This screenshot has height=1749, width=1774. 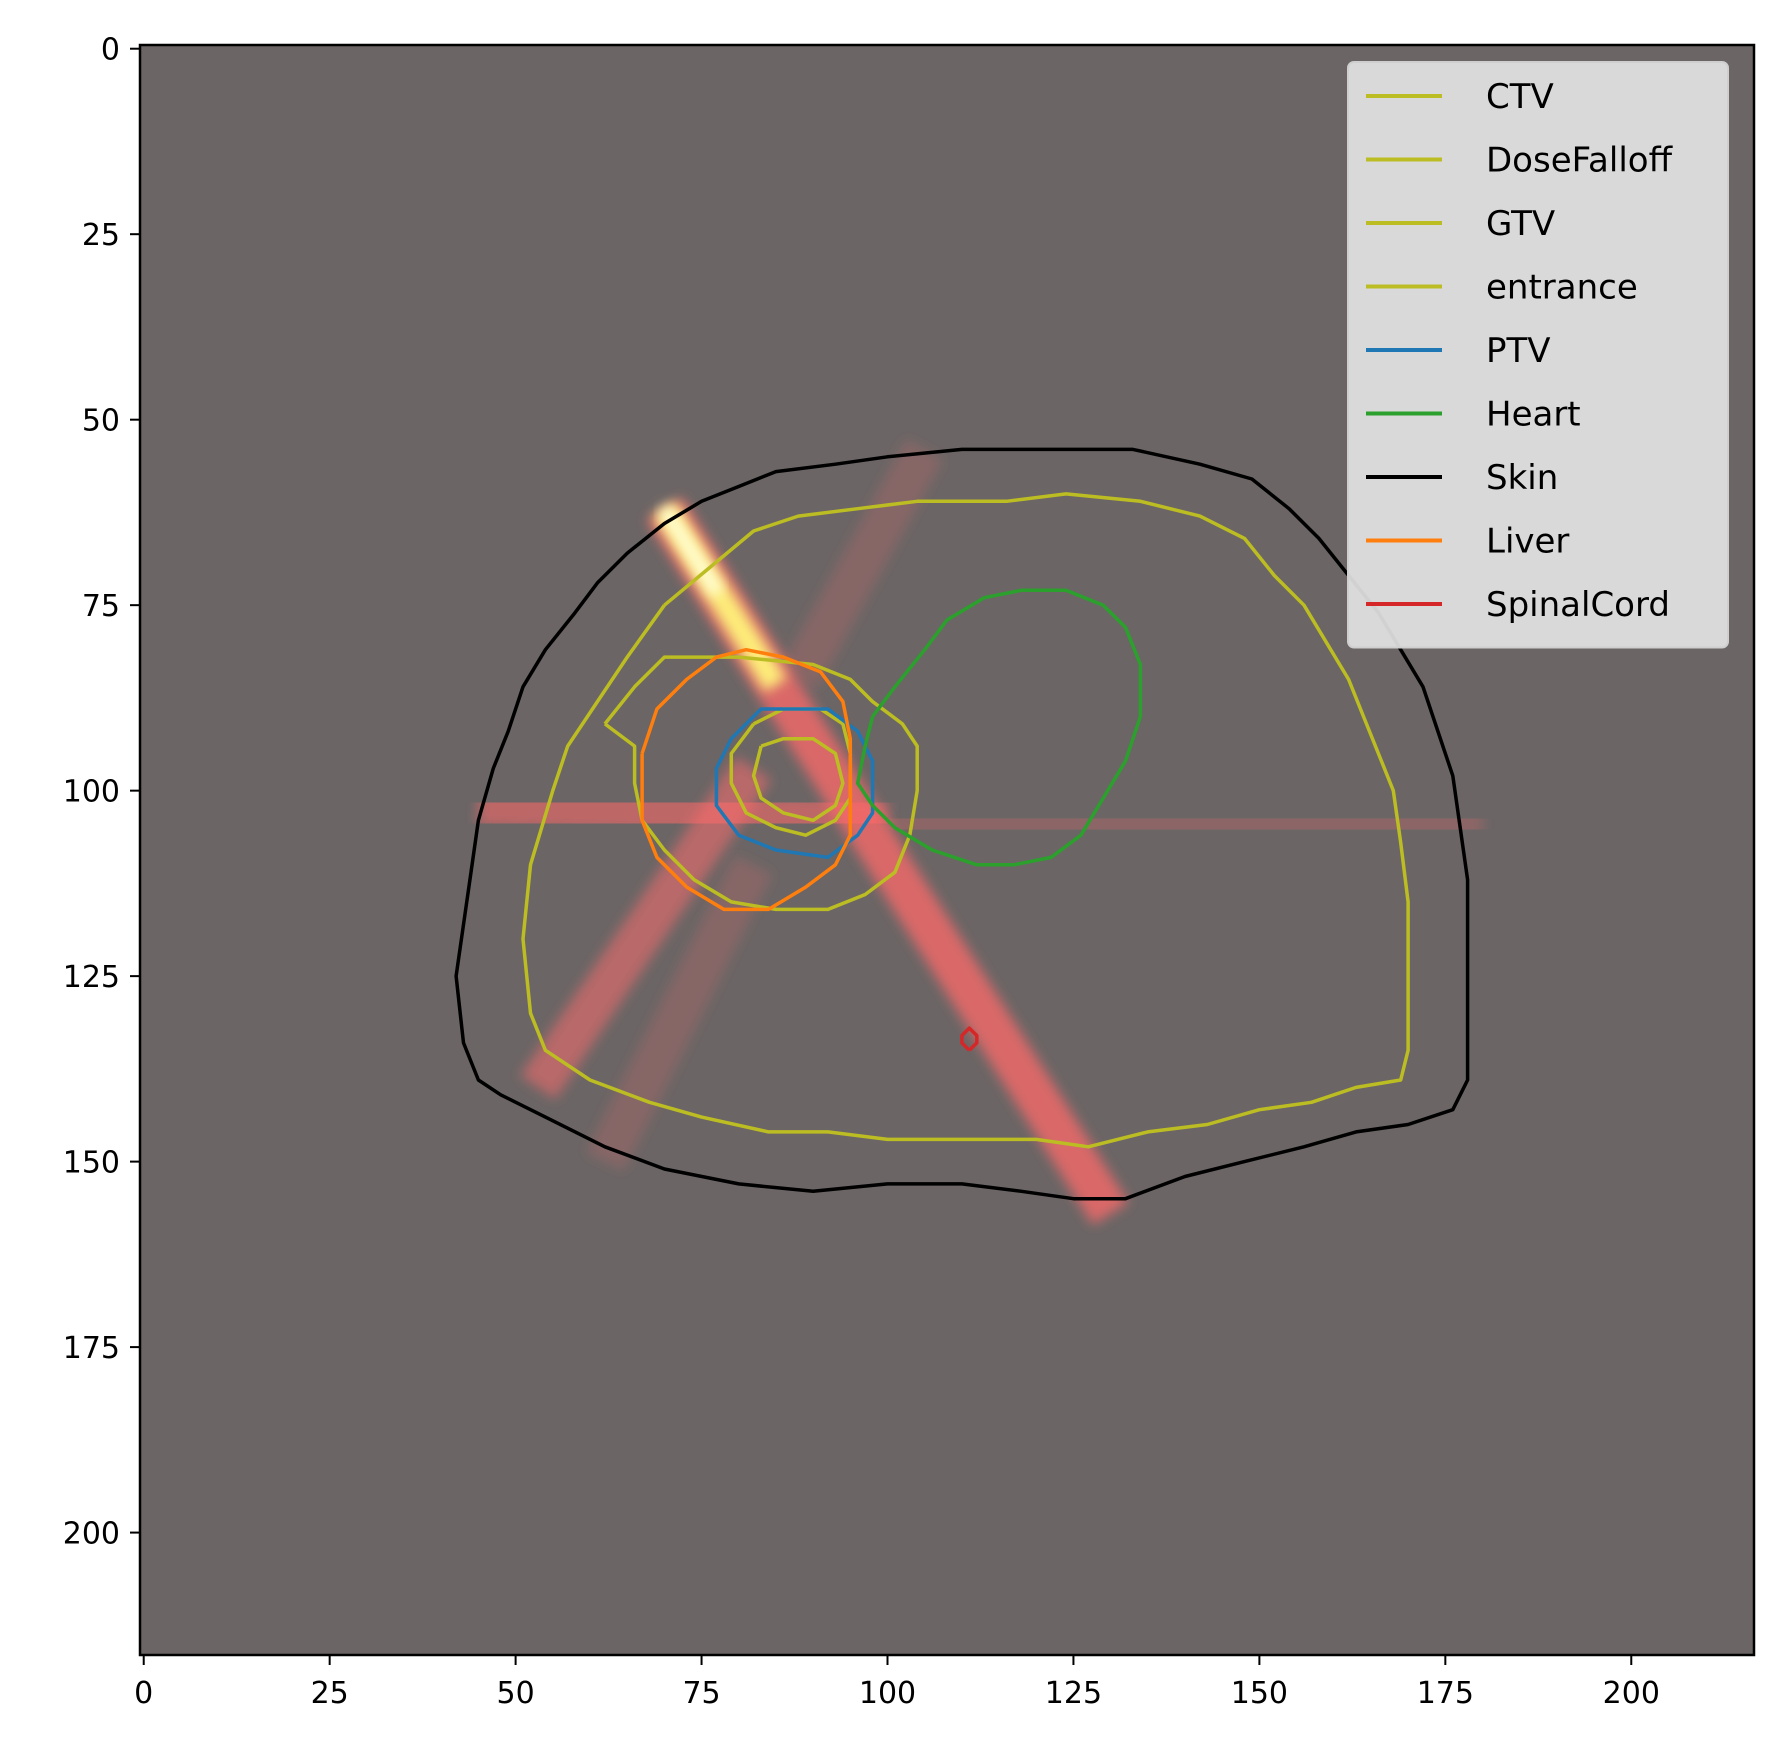 What do you see at coordinates (1460, 224) in the screenshot?
I see `legend-entry: GTV` at bounding box center [1460, 224].